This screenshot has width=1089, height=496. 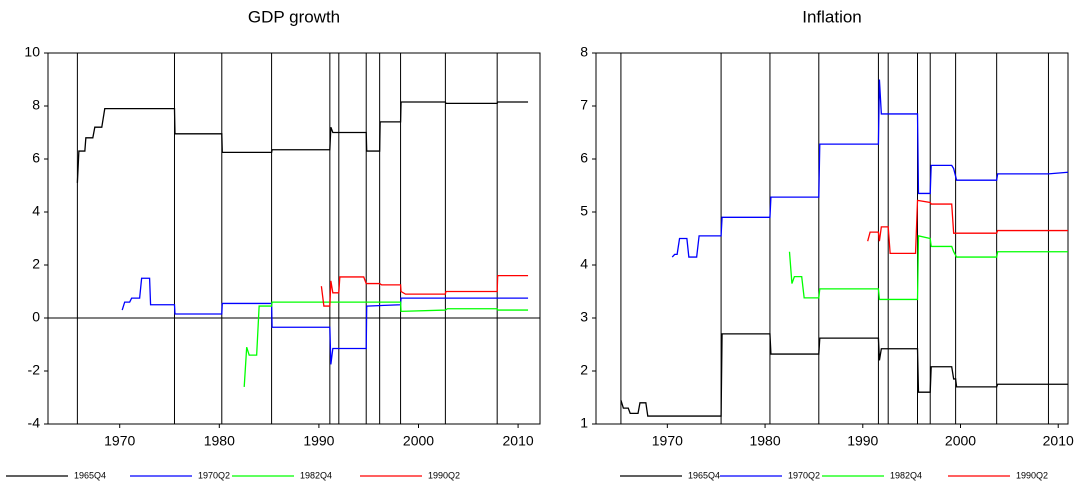 What do you see at coordinates (34, 370) in the screenshot?
I see `y-tick-label: -2` at bounding box center [34, 370].